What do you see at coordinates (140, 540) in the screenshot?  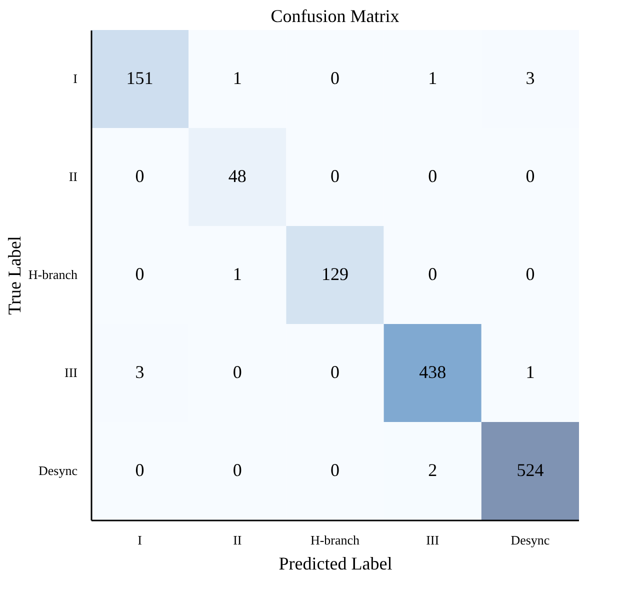 I see `x-tick-label: I` at bounding box center [140, 540].